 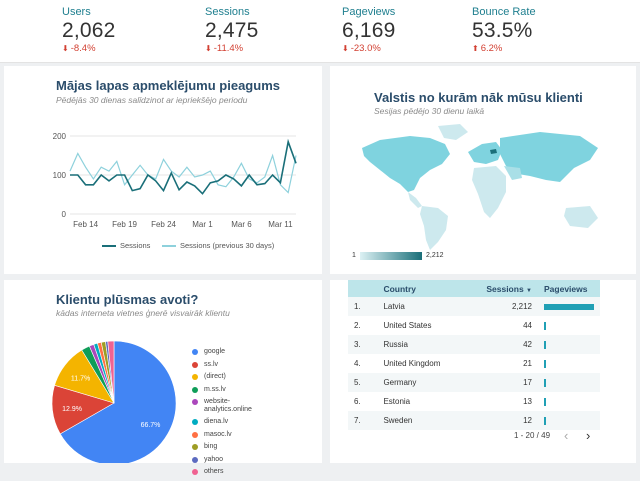 I want to click on x-tick-label: Feb 19, so click(x=124, y=224).